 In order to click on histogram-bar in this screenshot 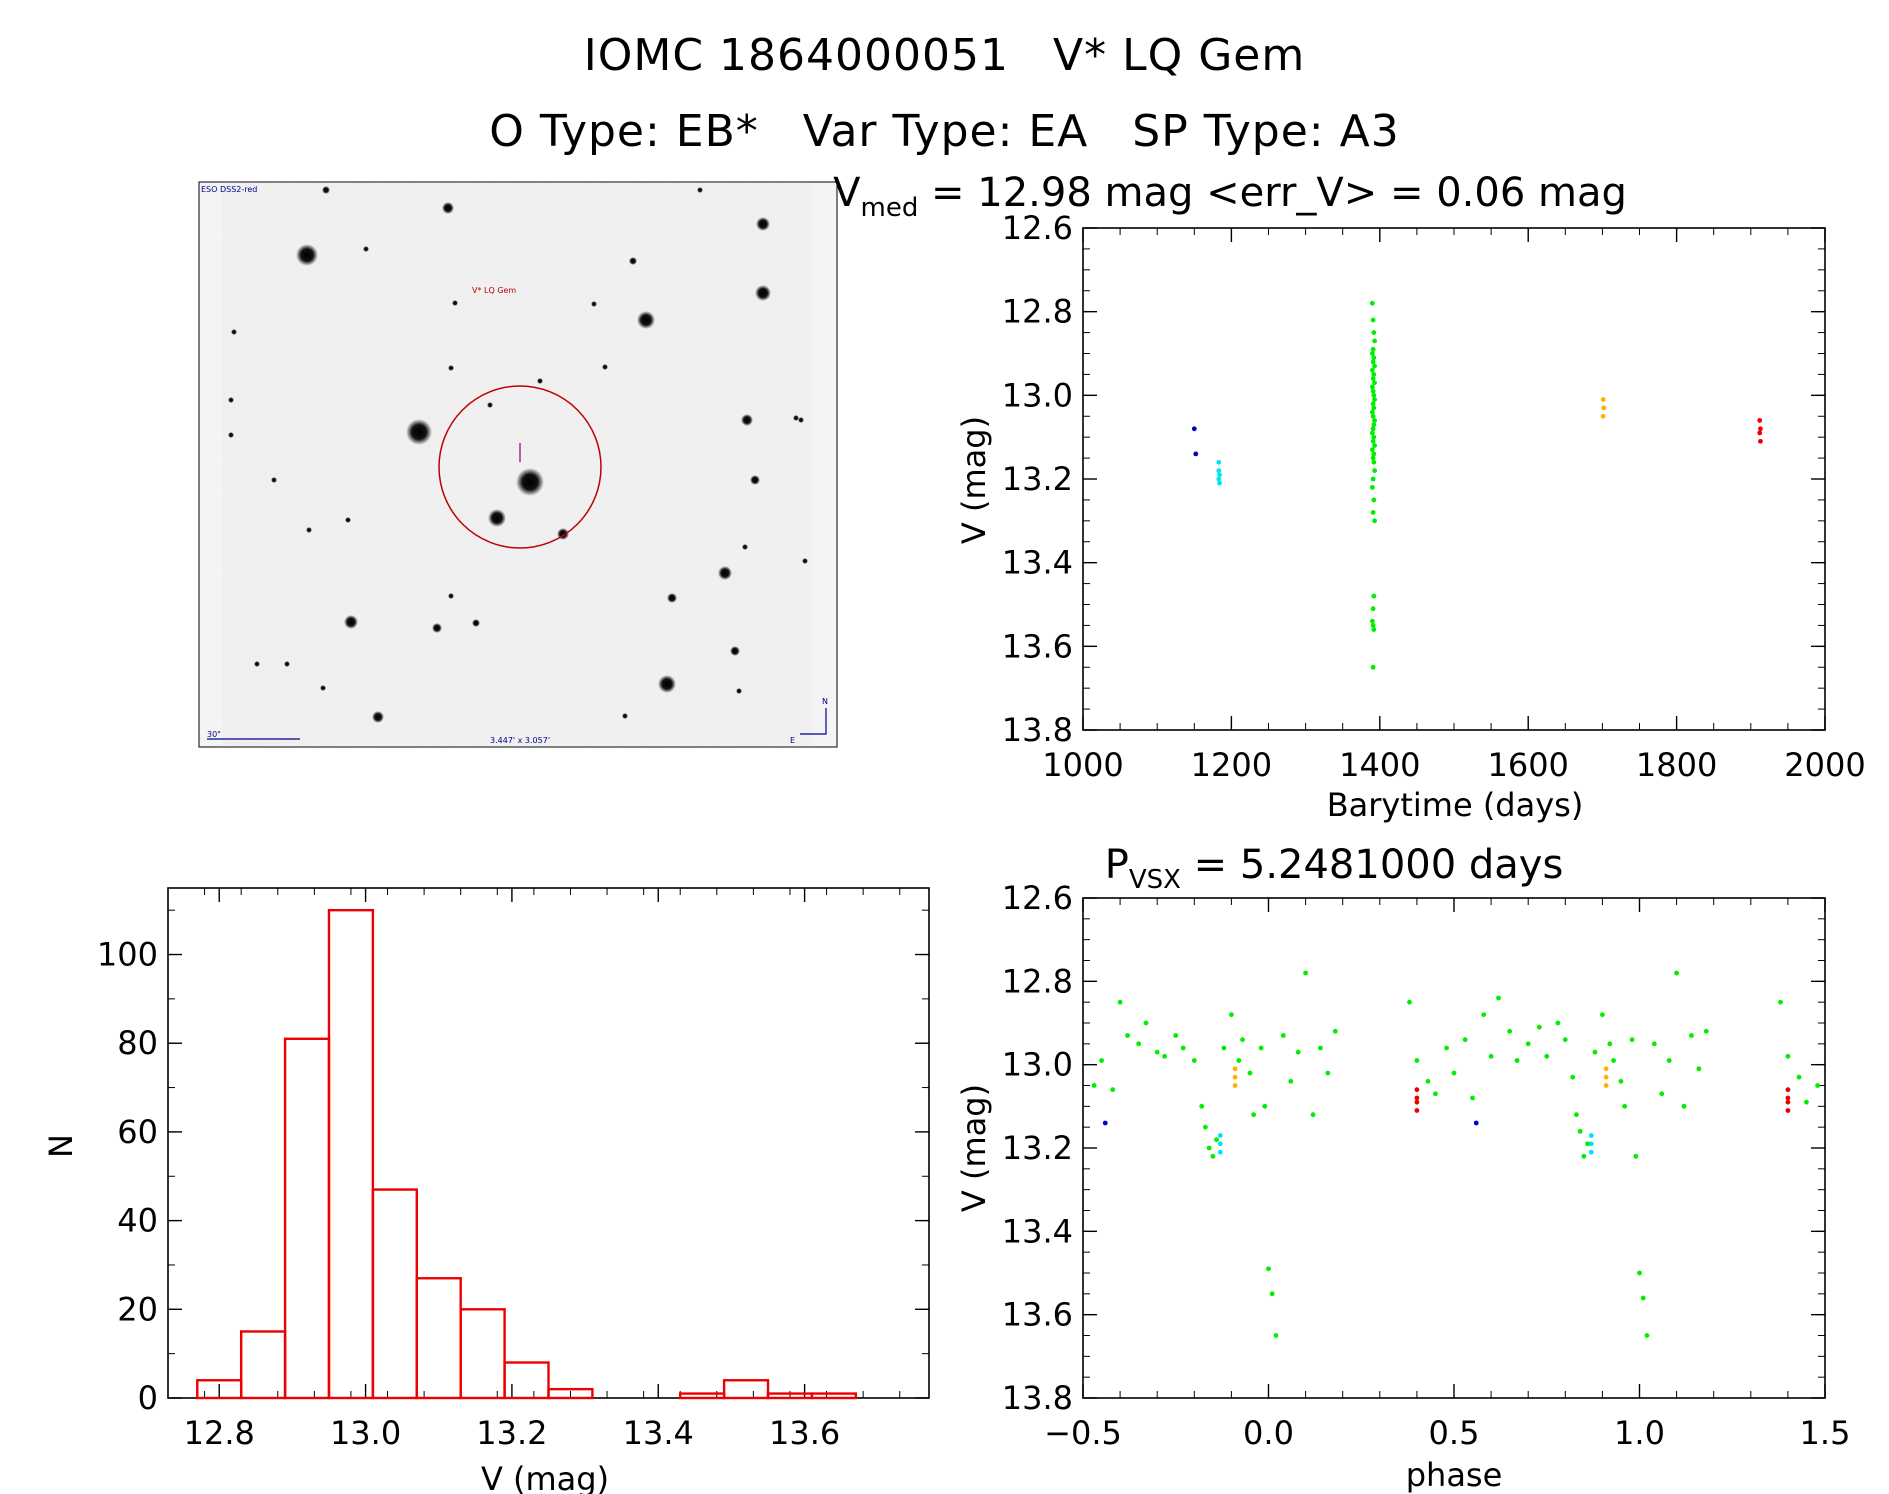, I will do `click(526, 1380)`.